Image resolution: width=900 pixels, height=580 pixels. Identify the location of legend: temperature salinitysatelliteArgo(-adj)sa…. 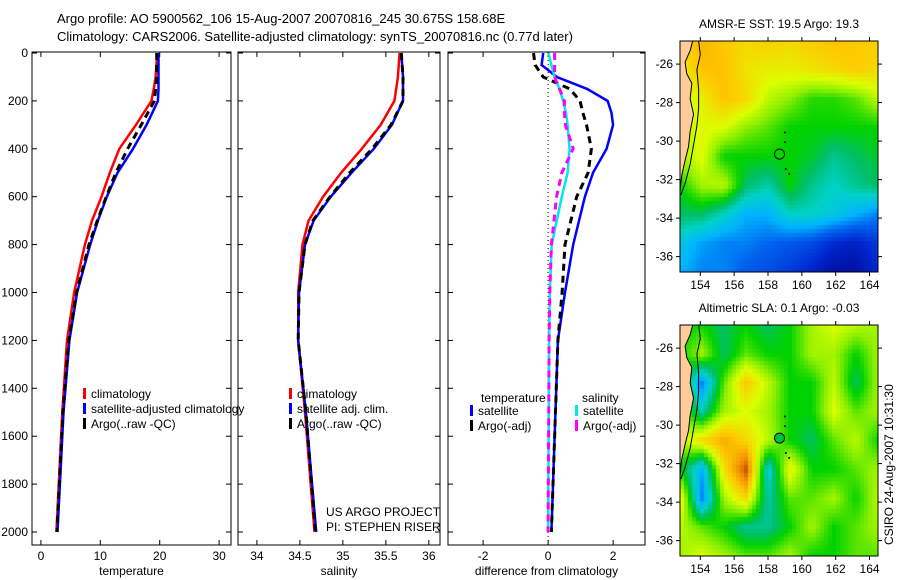
(553, 412).